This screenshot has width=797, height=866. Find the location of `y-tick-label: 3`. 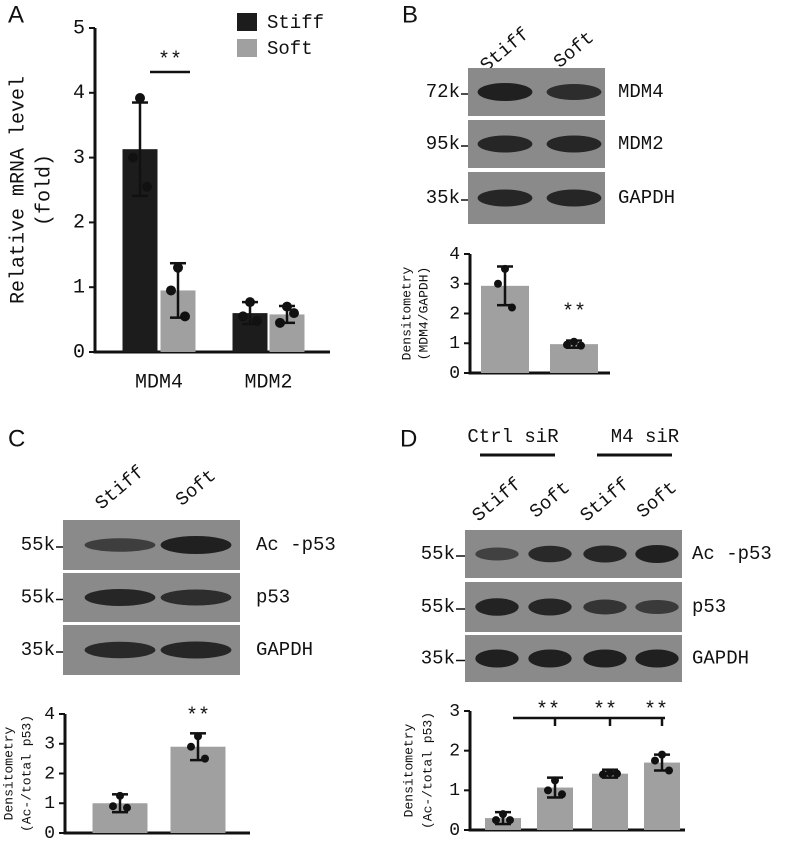

y-tick-label: 3 is located at coordinates (49, 745).